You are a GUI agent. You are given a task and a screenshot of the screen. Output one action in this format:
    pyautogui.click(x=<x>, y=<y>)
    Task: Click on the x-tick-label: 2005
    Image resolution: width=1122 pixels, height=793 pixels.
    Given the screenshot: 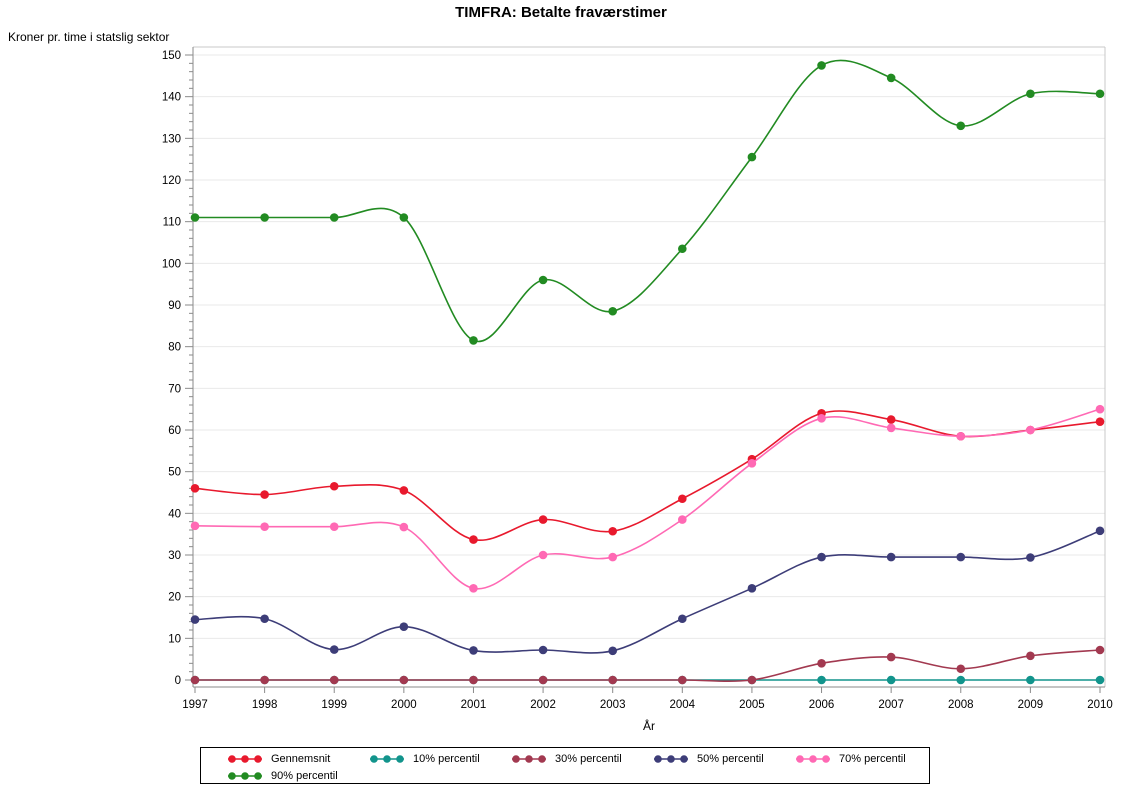 What is the action you would take?
    pyautogui.click(x=752, y=705)
    